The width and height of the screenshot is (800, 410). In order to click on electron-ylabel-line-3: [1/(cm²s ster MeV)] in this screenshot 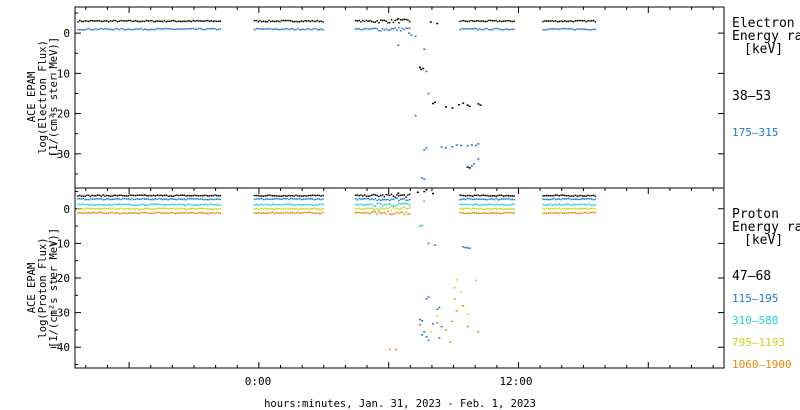, I will do `click(54, 97)`.